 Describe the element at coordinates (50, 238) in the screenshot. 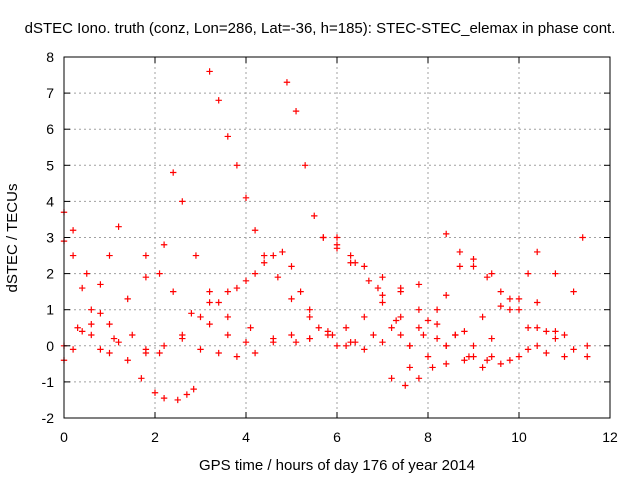

I see `y-tick-label: 3` at that location.